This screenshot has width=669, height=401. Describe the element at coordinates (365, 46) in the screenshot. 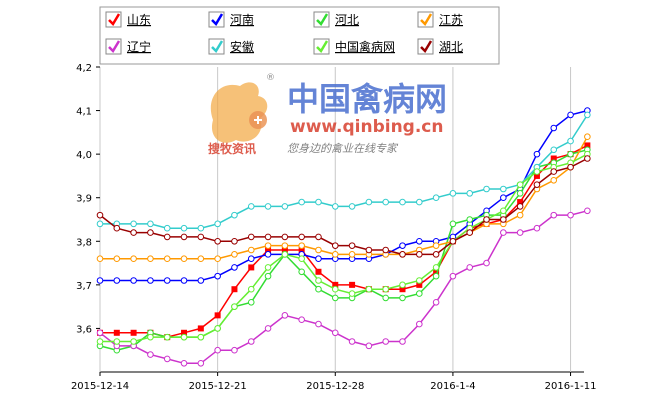

I see `legend-label: 中国禽病网` at that location.